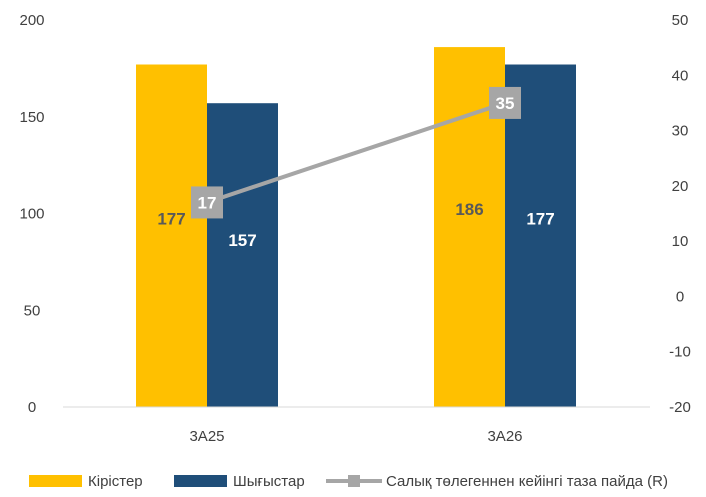 The image size is (706, 497). What do you see at coordinates (31, 117) in the screenshot?
I see `y-left-tick-3: 150` at bounding box center [31, 117].